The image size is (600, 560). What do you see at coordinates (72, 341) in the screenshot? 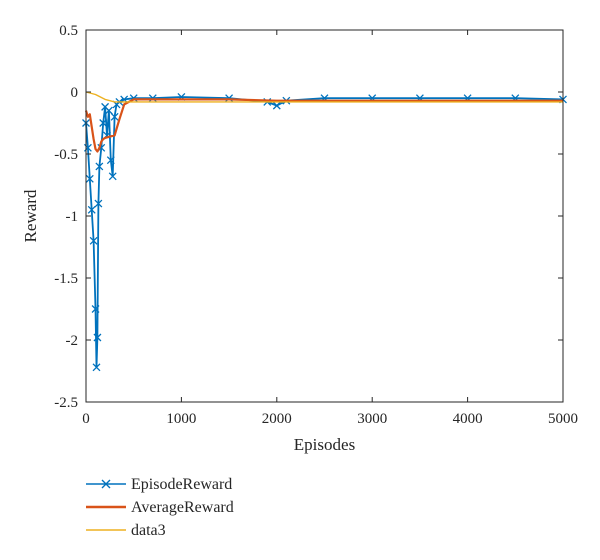
I see `y-tick-label: -2` at bounding box center [72, 341].